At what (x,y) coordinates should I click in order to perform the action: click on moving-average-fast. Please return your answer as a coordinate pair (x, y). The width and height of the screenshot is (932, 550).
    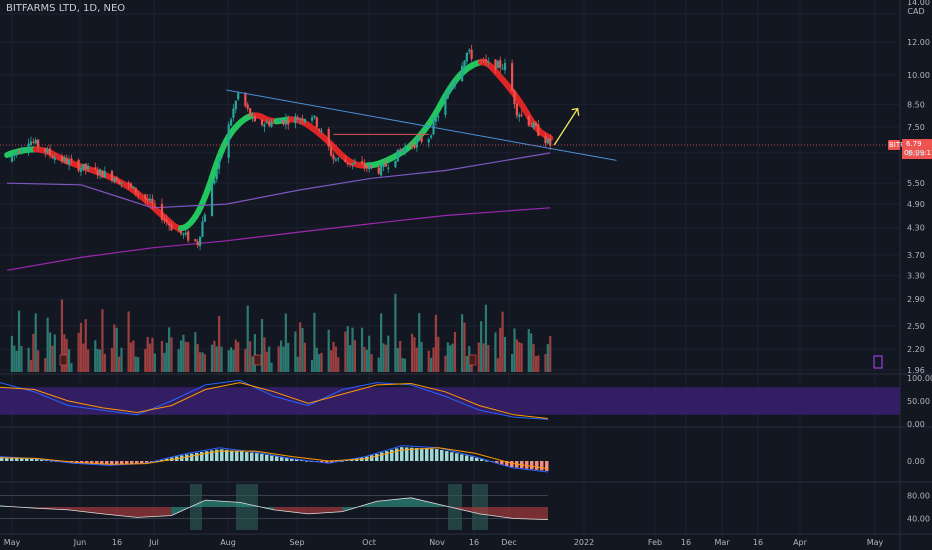
    Looking at the image, I should click on (279, 180).